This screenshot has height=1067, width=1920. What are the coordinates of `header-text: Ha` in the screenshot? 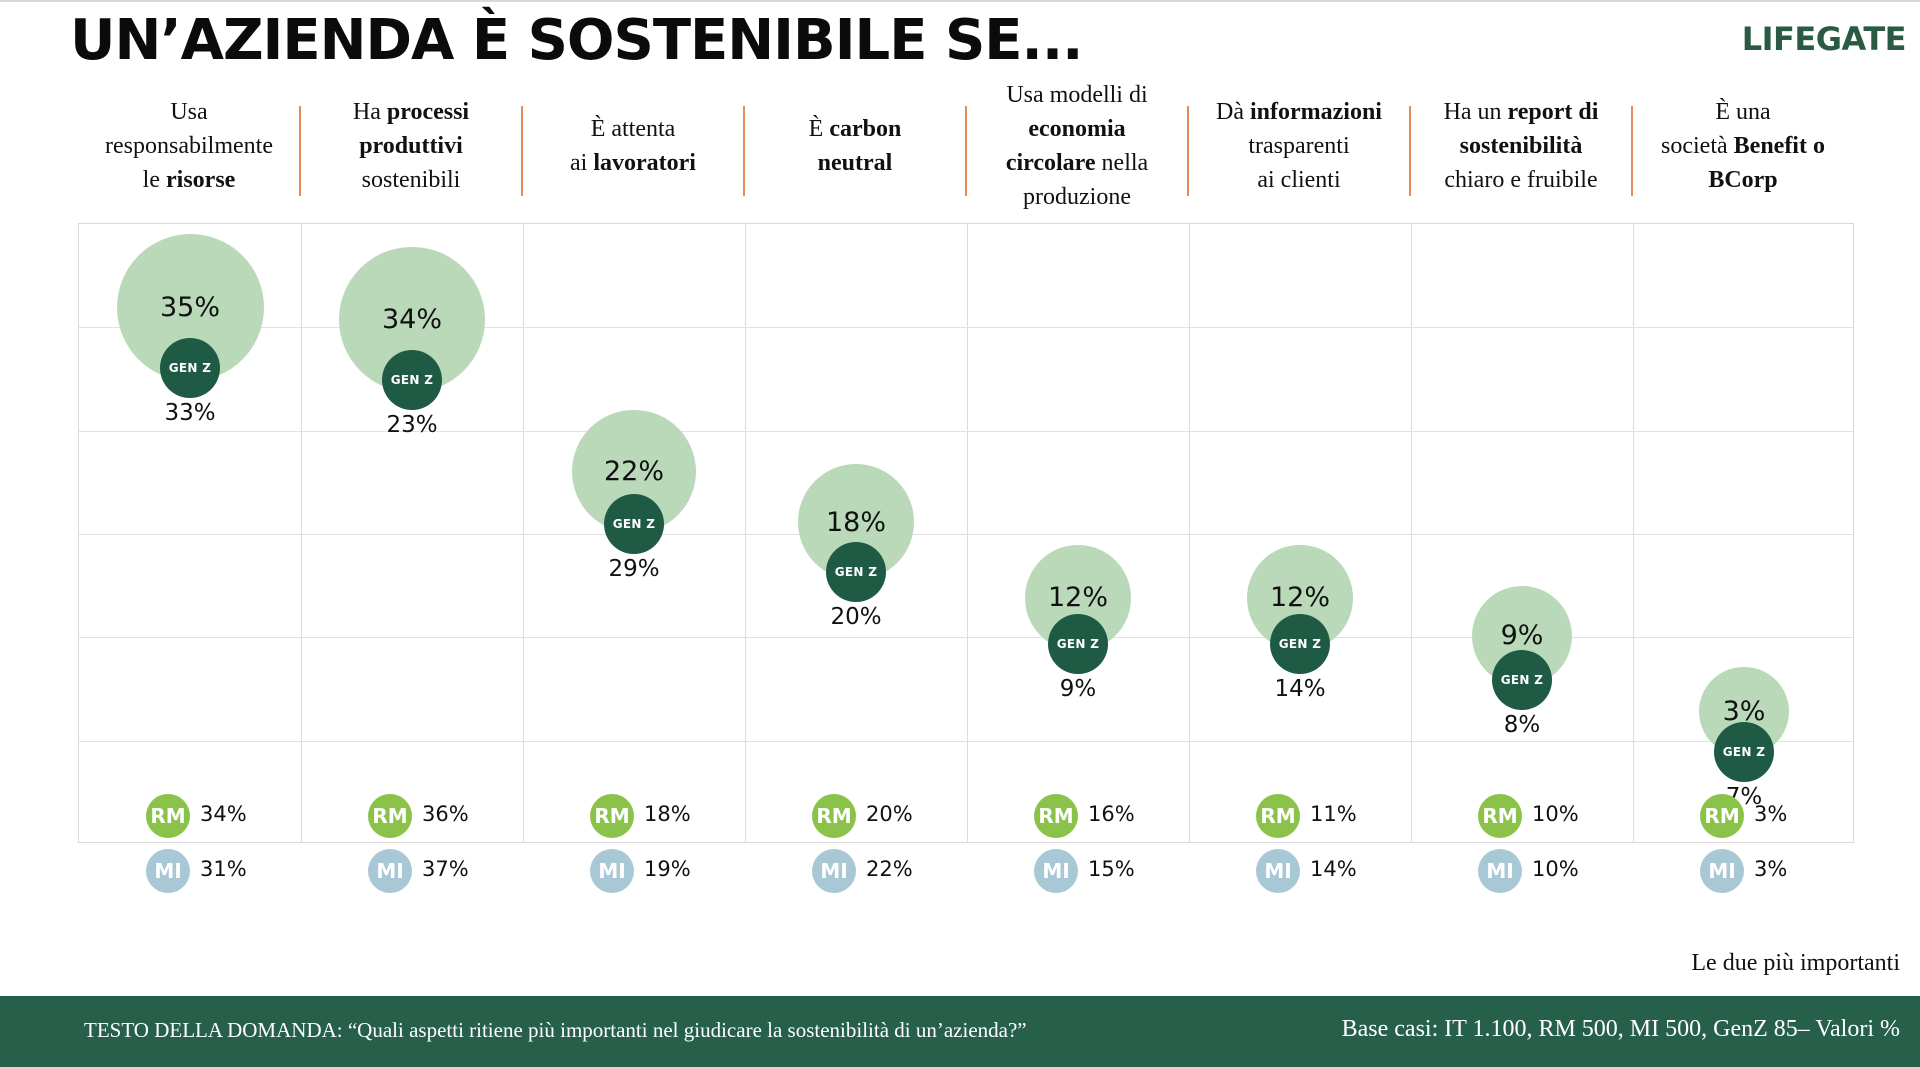 It's located at (369, 111).